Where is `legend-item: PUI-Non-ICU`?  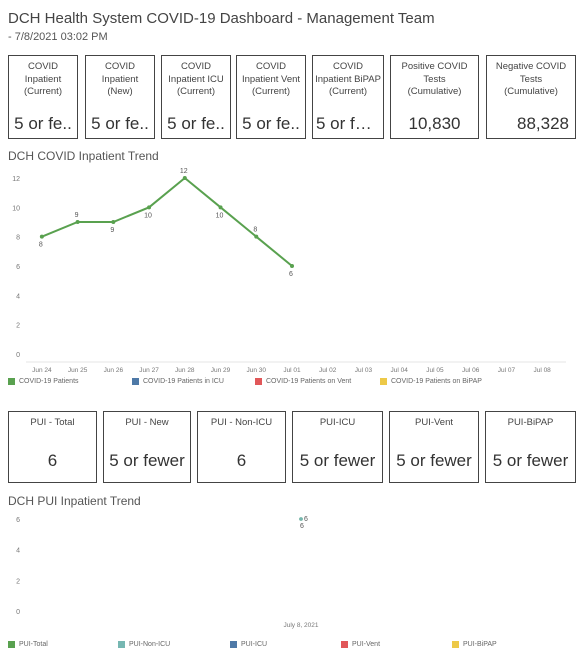 legend-item: PUI-Non-ICU is located at coordinates (144, 644).